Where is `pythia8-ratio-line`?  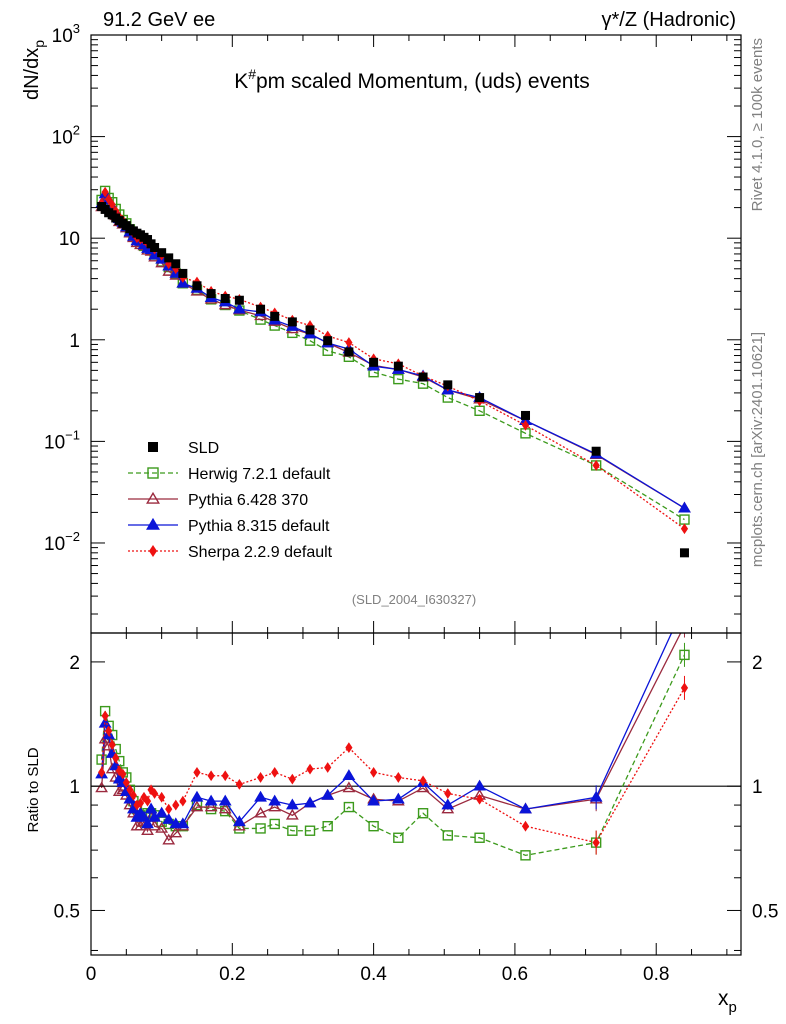 pythia8-ratio-line is located at coordinates (386, 729).